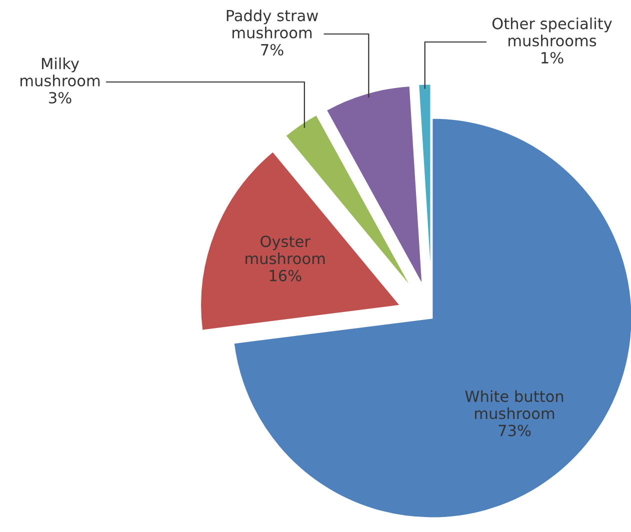  What do you see at coordinates (514, 405) in the screenshot?
I see `slice-label: White button mushroom` at bounding box center [514, 405].